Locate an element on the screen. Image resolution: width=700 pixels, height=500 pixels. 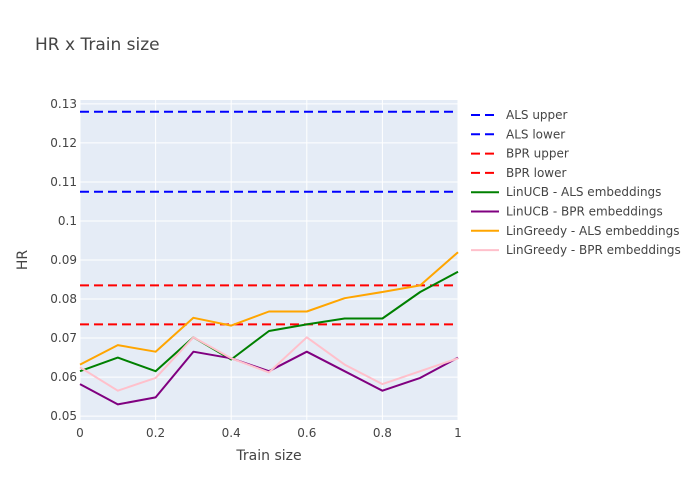
legend-label: LinGreedy - BPR embeddings is located at coordinates (593, 250).